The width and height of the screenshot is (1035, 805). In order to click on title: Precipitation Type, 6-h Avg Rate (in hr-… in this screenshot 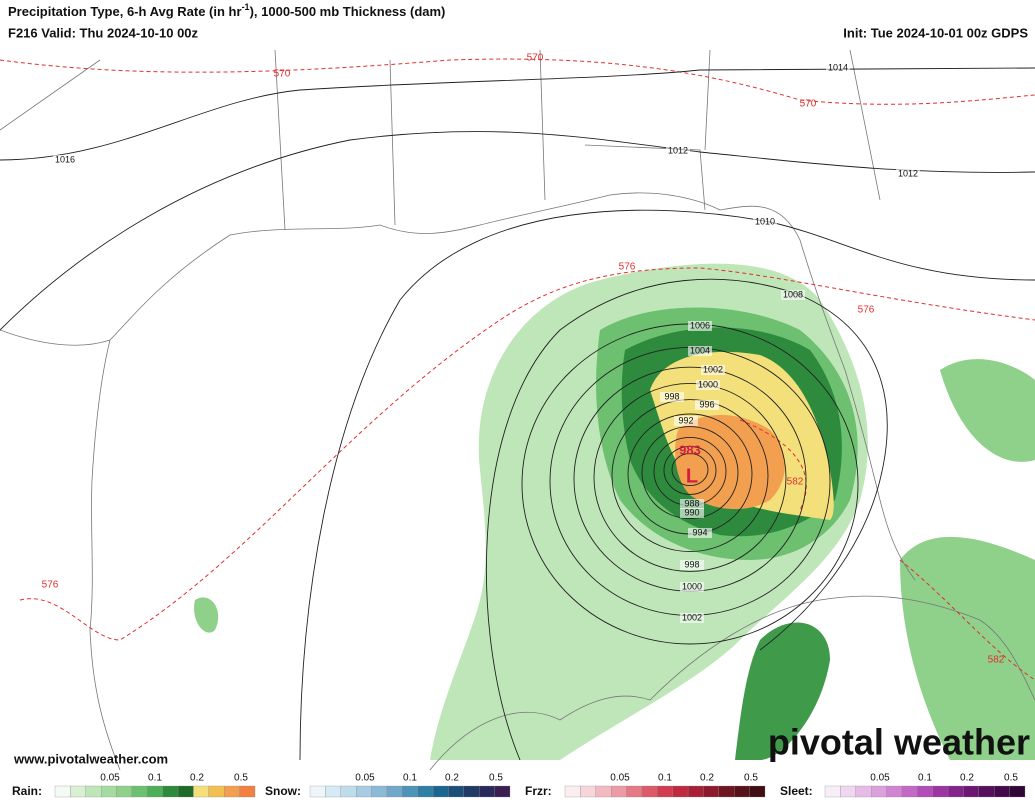, I will do `click(226, 10)`.